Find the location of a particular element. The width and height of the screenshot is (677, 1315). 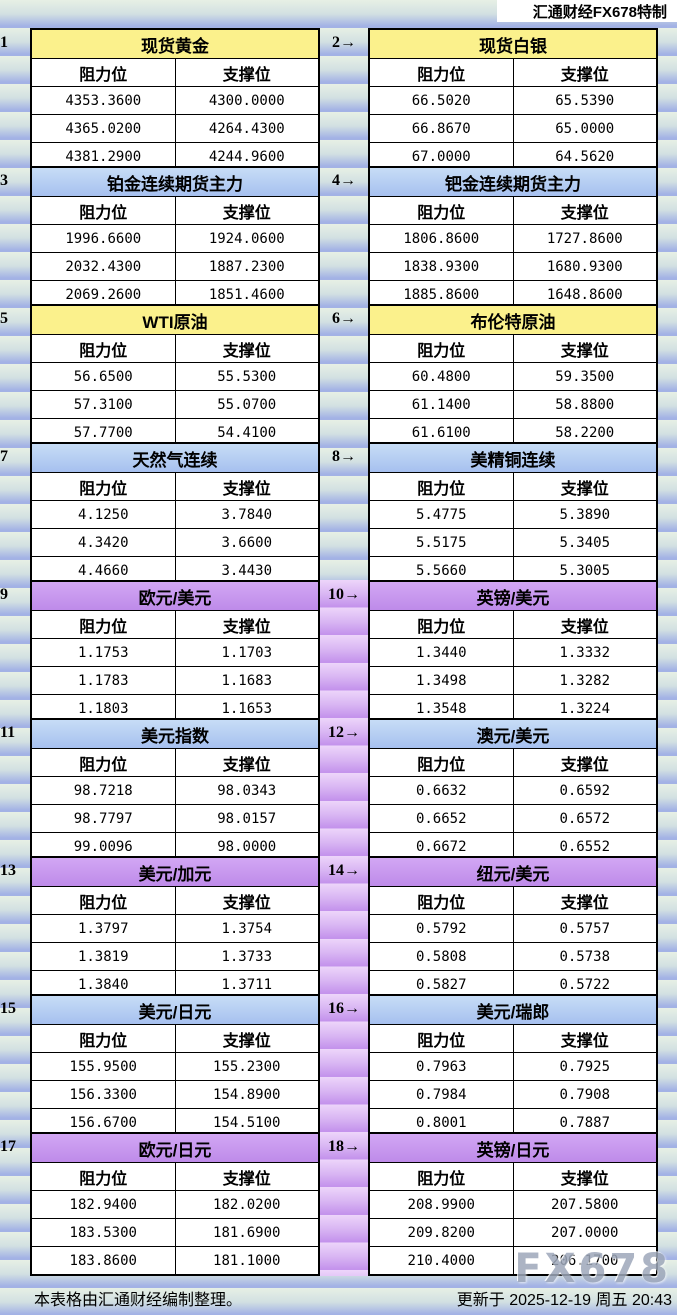

panel-title: 天然气连续 is located at coordinates (175, 457).